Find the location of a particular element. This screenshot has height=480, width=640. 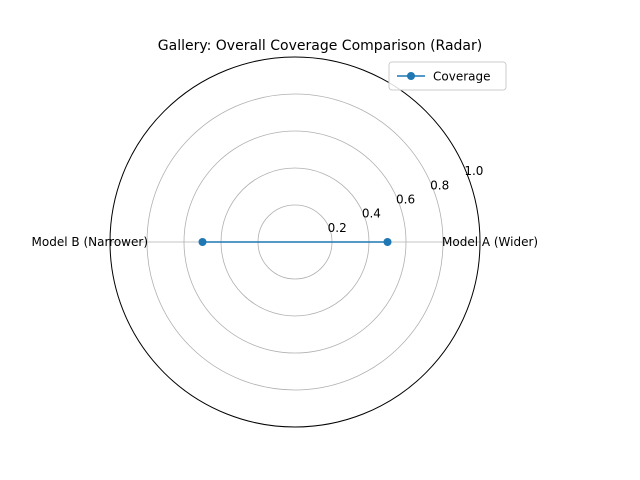

r-tick-label-4: 1.0 is located at coordinates (473, 171).